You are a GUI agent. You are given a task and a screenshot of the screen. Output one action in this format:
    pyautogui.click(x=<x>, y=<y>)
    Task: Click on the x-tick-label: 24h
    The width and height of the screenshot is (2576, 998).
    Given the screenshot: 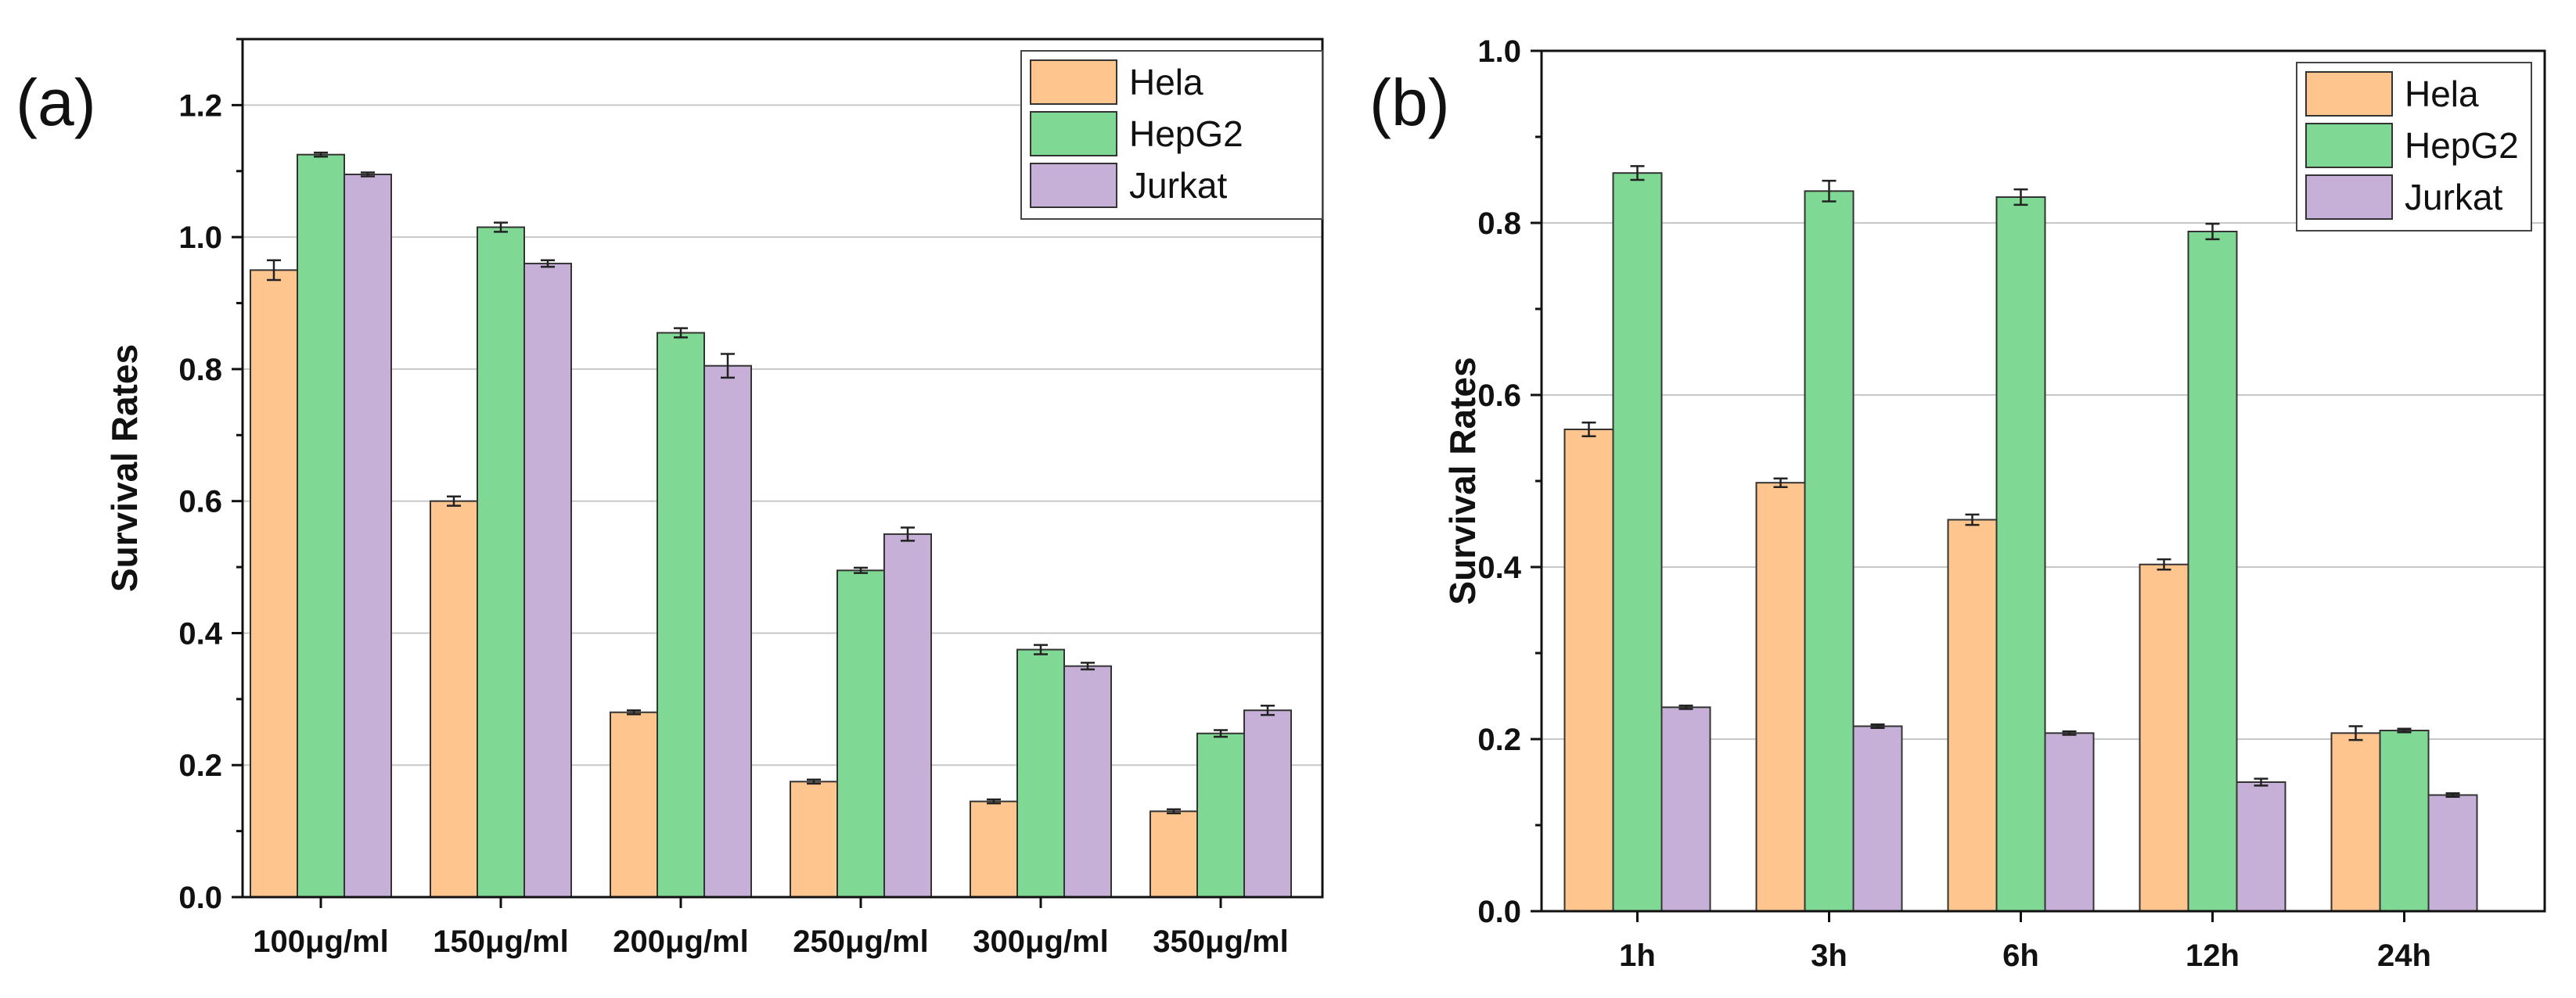 What is the action you would take?
    pyautogui.click(x=2404, y=956)
    